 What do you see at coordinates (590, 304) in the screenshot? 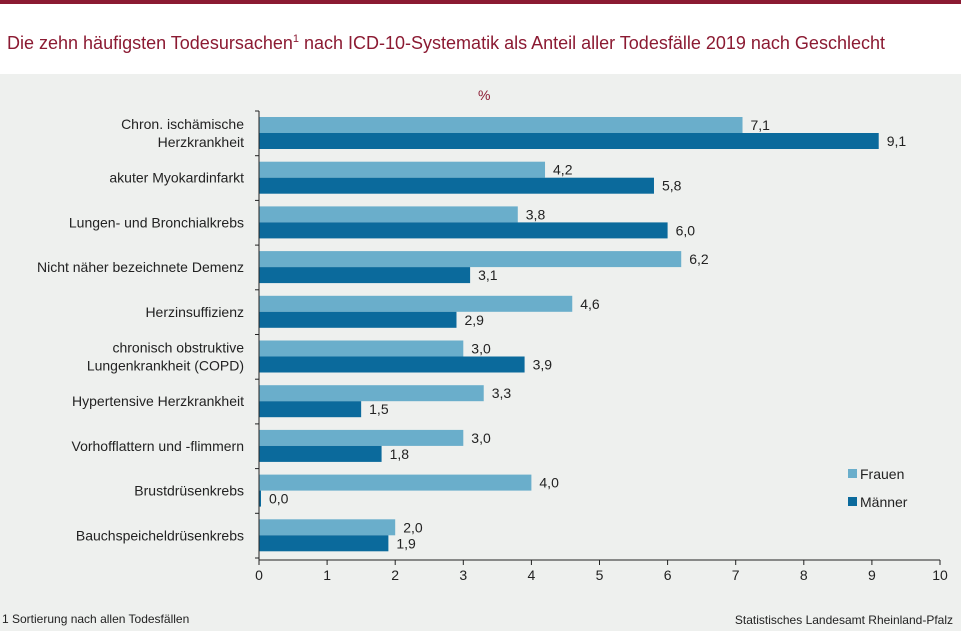
I see `data-label: 4,6` at bounding box center [590, 304].